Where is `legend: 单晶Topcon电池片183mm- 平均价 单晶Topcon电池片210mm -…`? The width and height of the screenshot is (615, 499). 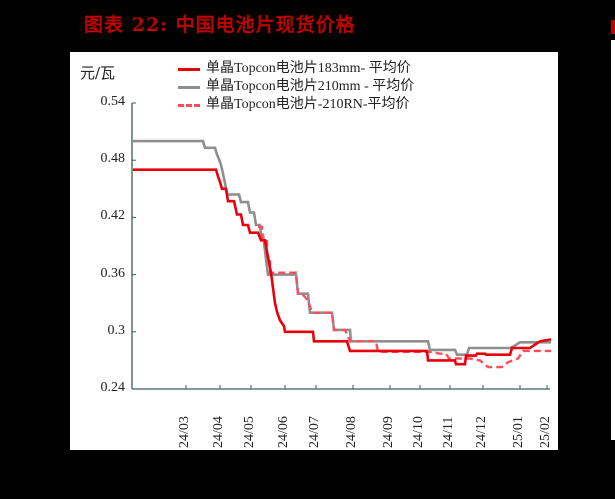
legend: 单晶Topcon电池片183mm- 平均价 单晶Topcon电池片210mm -… is located at coordinates (296, 87).